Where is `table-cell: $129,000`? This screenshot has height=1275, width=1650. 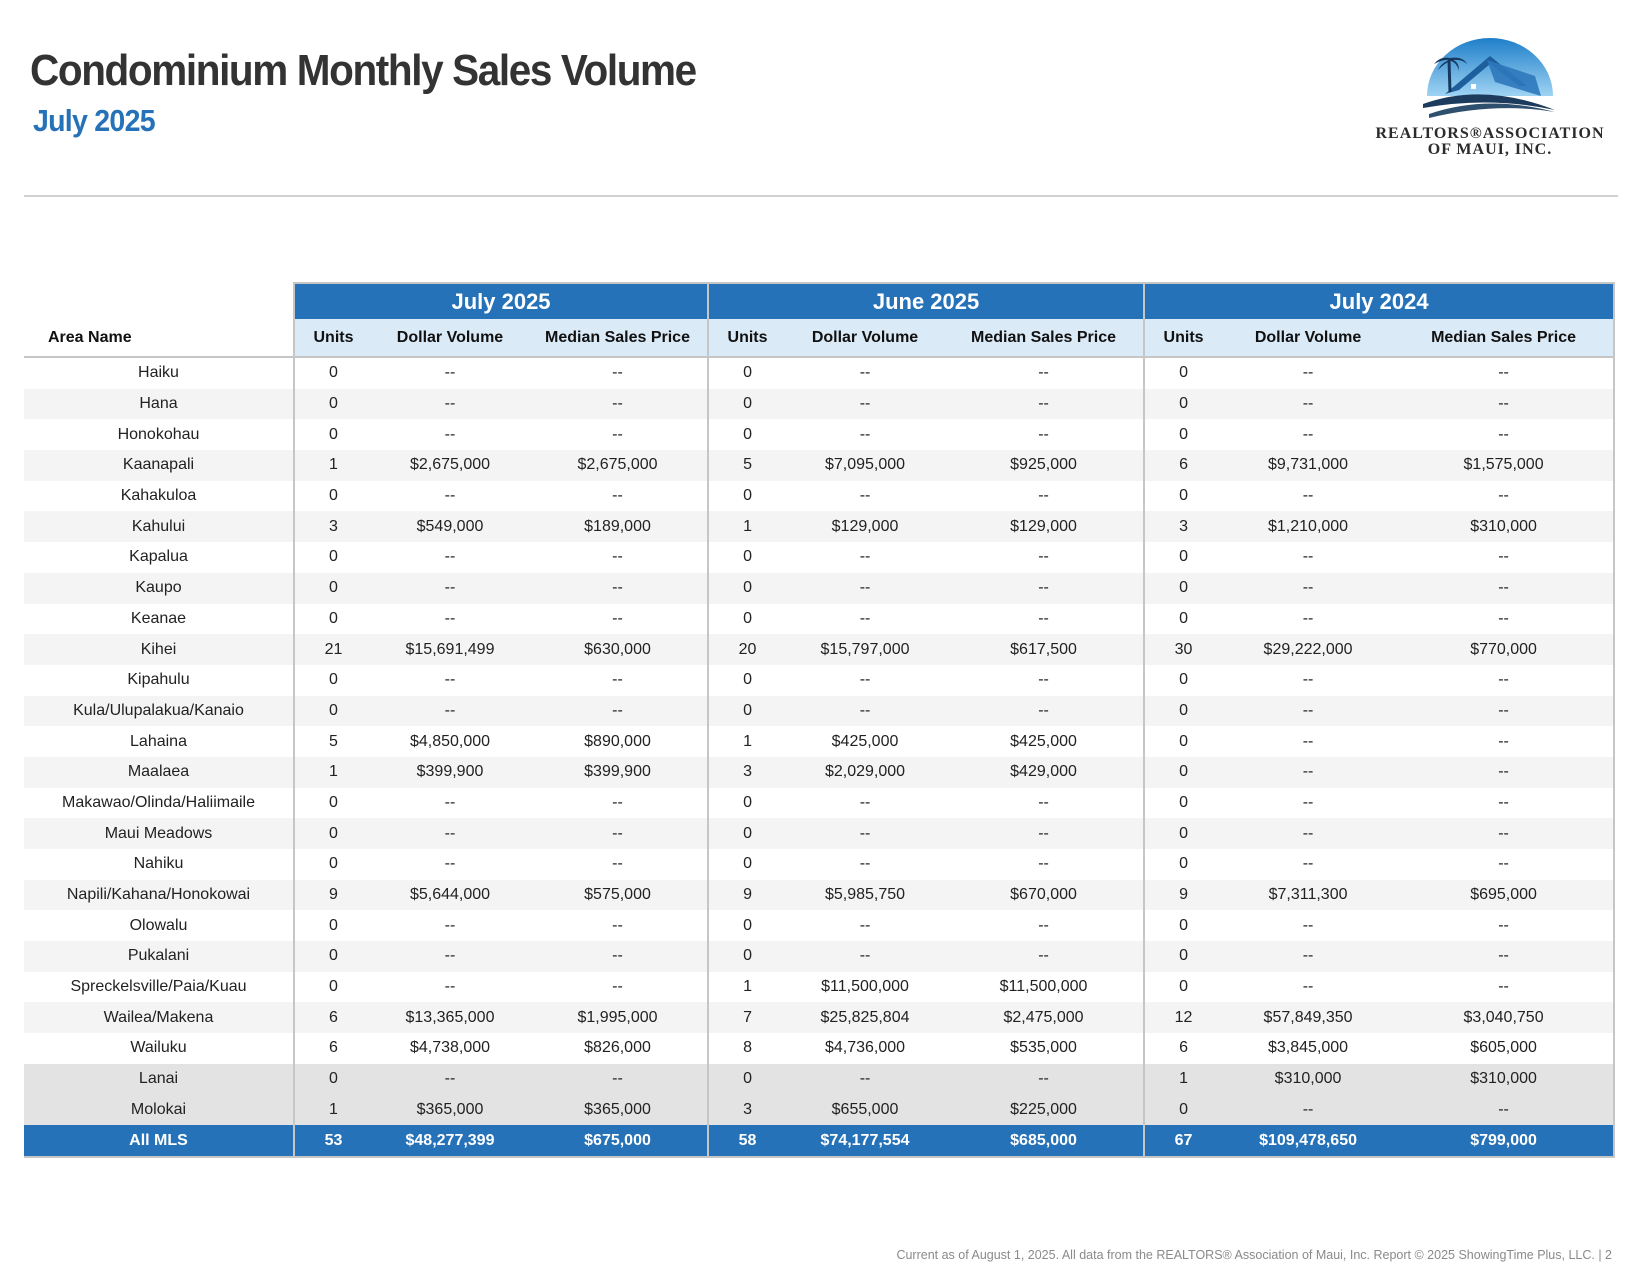 table-cell: $129,000 is located at coordinates (865, 527).